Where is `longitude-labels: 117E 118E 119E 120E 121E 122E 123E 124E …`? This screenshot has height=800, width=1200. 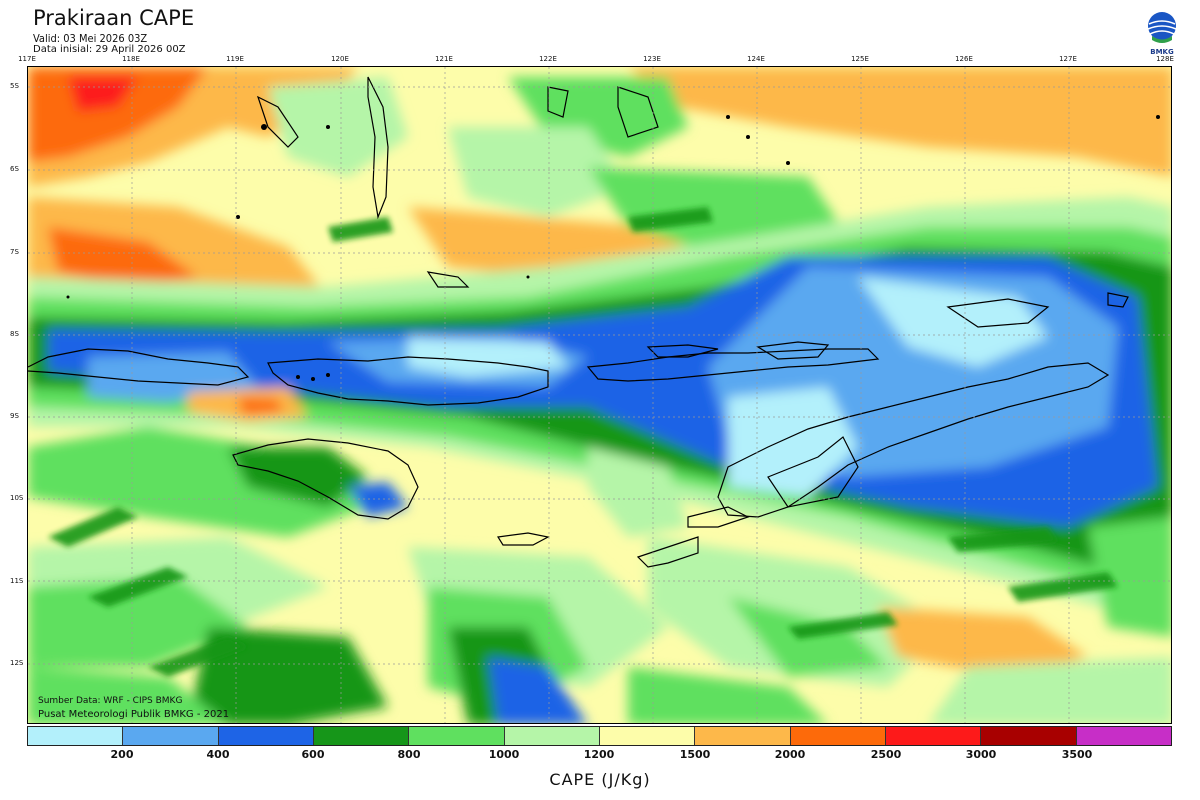 longitude-labels: 117E 118E 119E 120E 121E 122E 123E 124E … is located at coordinates (600, 60).